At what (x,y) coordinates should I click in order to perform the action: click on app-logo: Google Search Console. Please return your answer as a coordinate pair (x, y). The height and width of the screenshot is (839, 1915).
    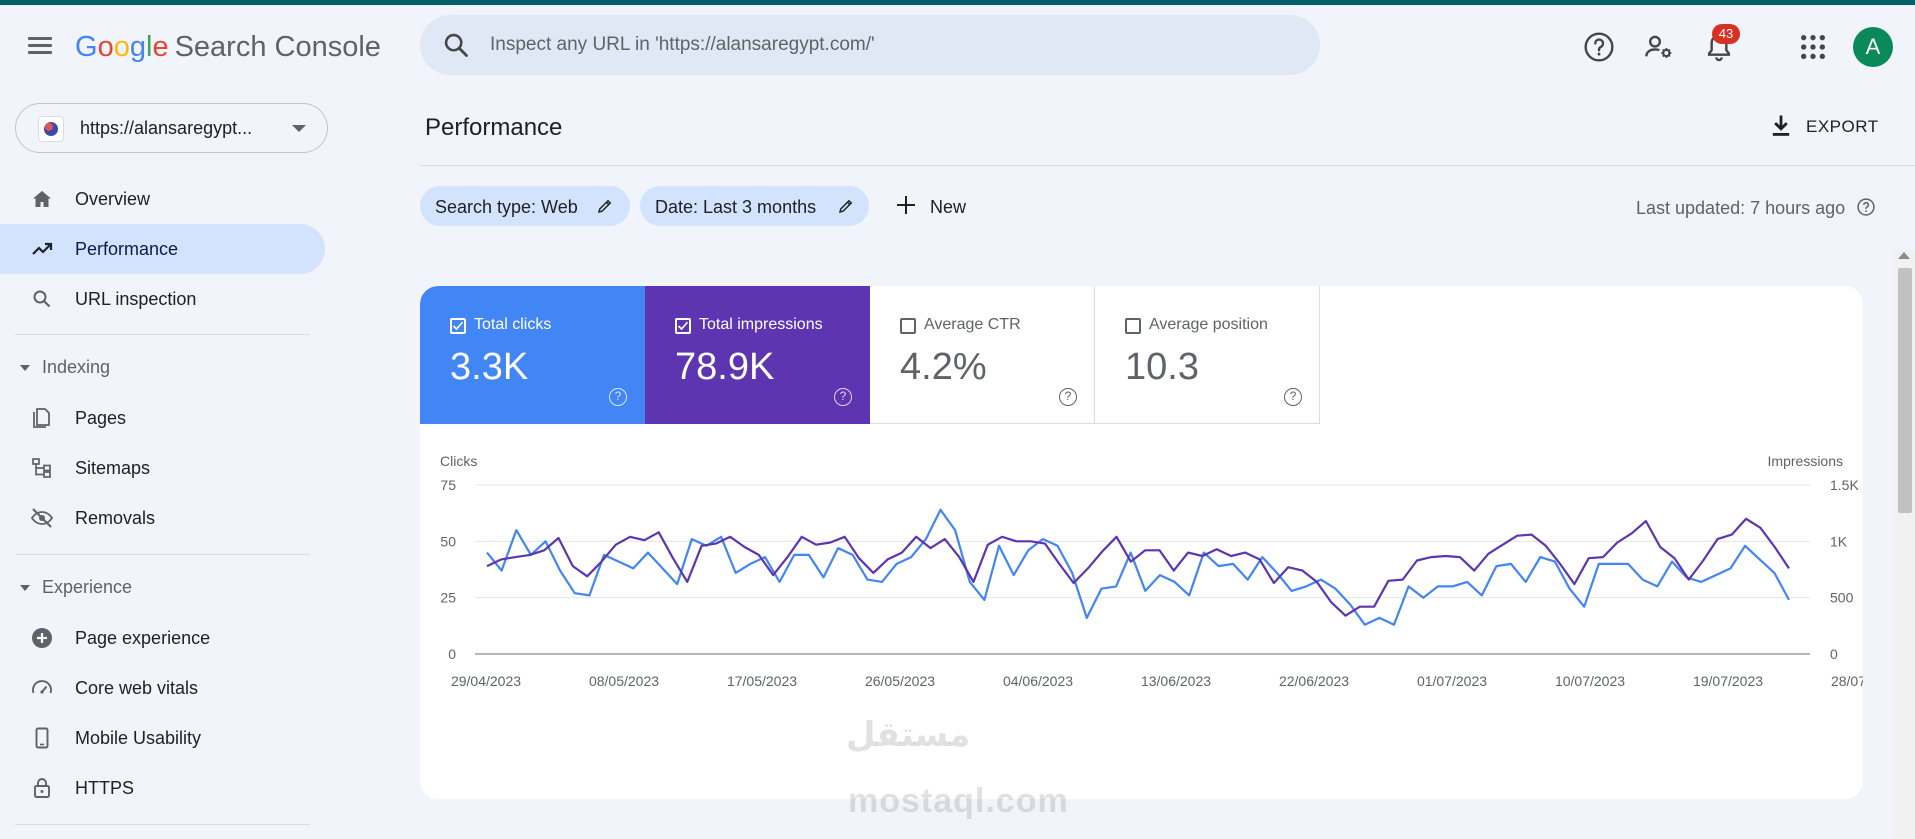
    Looking at the image, I should click on (228, 47).